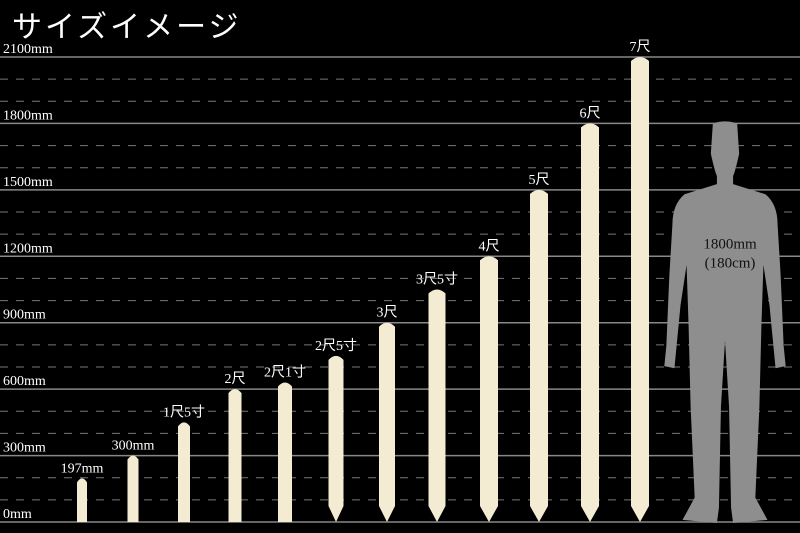 This screenshot has width=800, height=533. Describe the element at coordinates (28, 182) in the screenshot. I see `y-tick-label: 1500mm` at that location.